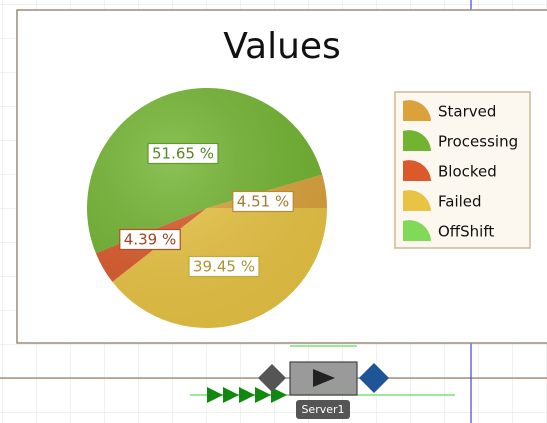 Image resolution: width=547 pixels, height=423 pixels. I want to click on legend-label: Starved, so click(467, 112).